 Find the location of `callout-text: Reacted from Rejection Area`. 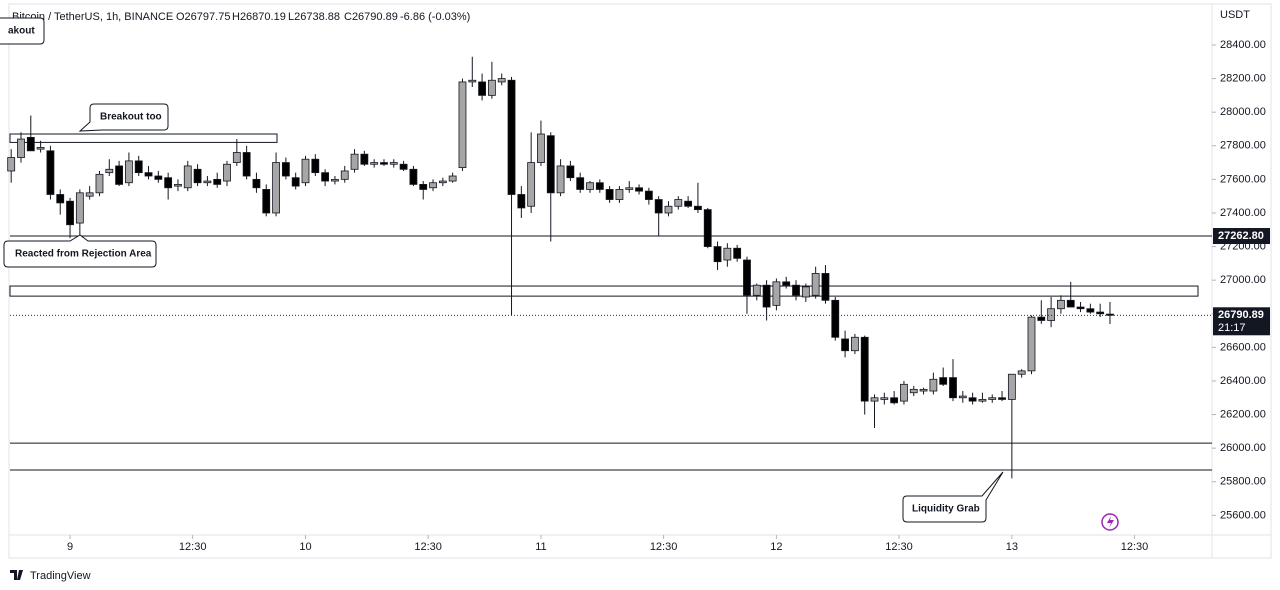

callout-text: Reacted from Rejection Area is located at coordinates (83, 254).